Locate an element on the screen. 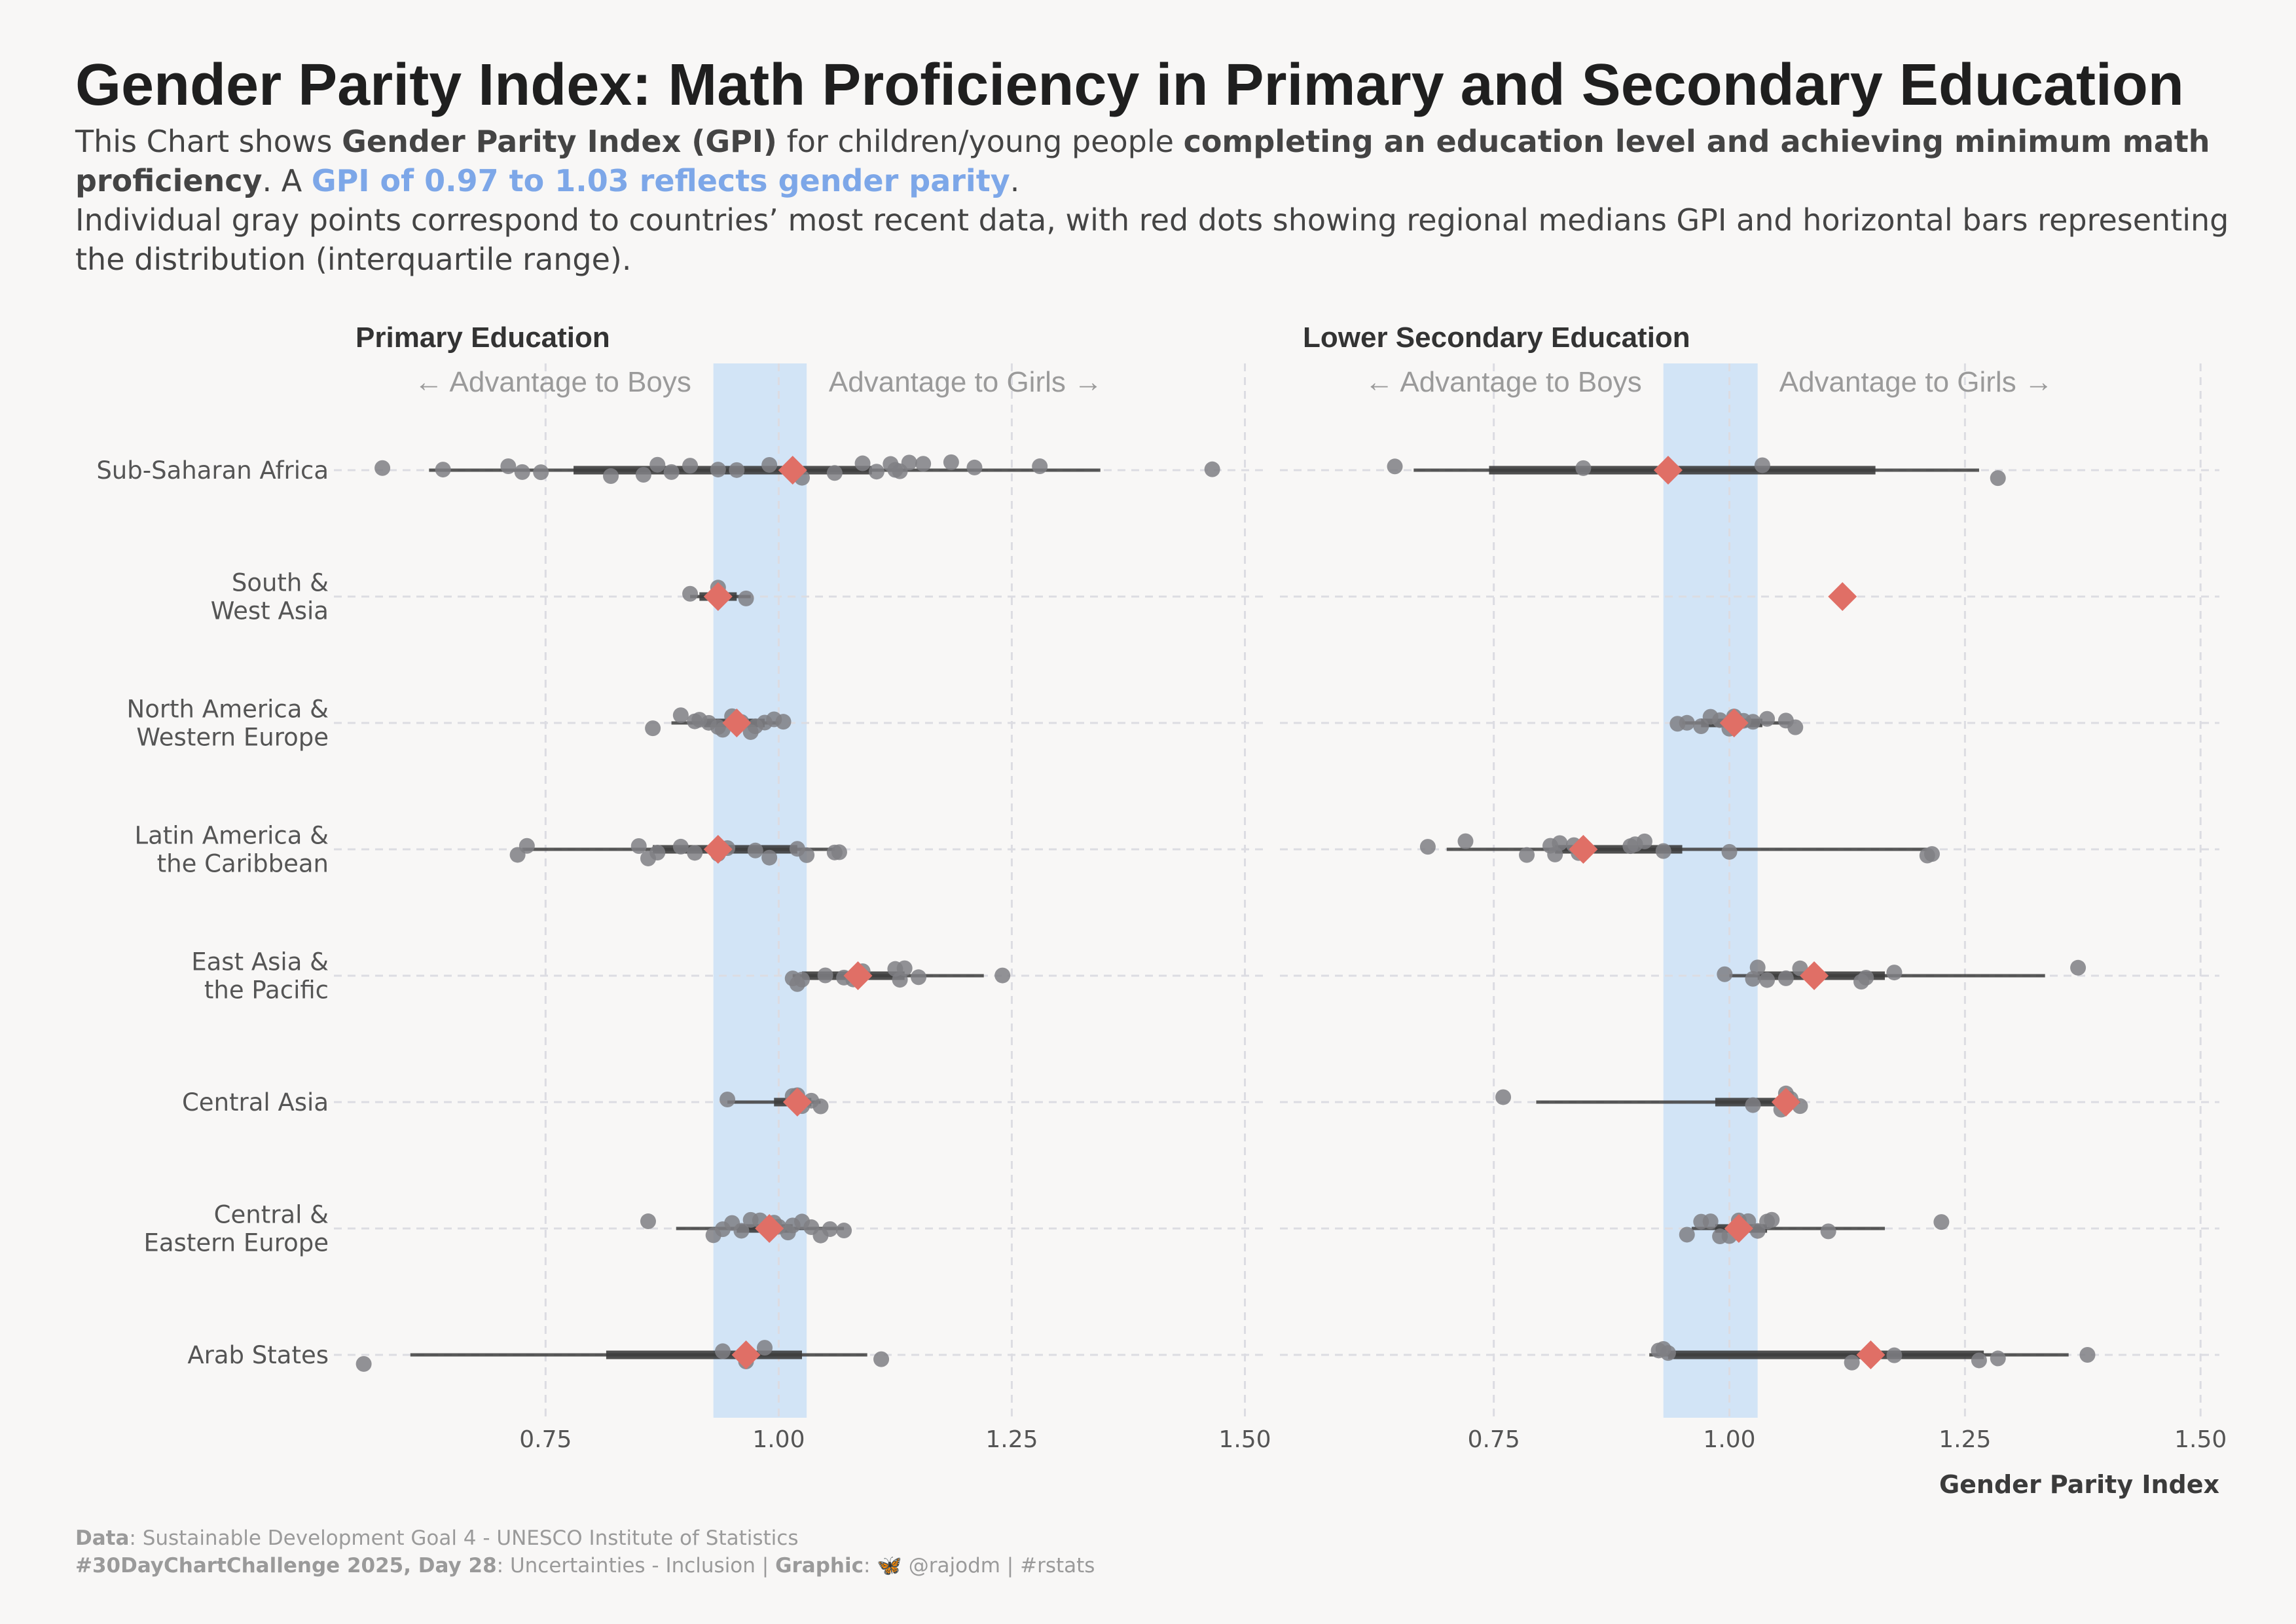 Image resolution: width=2296 pixels, height=1624 pixels. region-label-line: Latin America & is located at coordinates (231, 836).